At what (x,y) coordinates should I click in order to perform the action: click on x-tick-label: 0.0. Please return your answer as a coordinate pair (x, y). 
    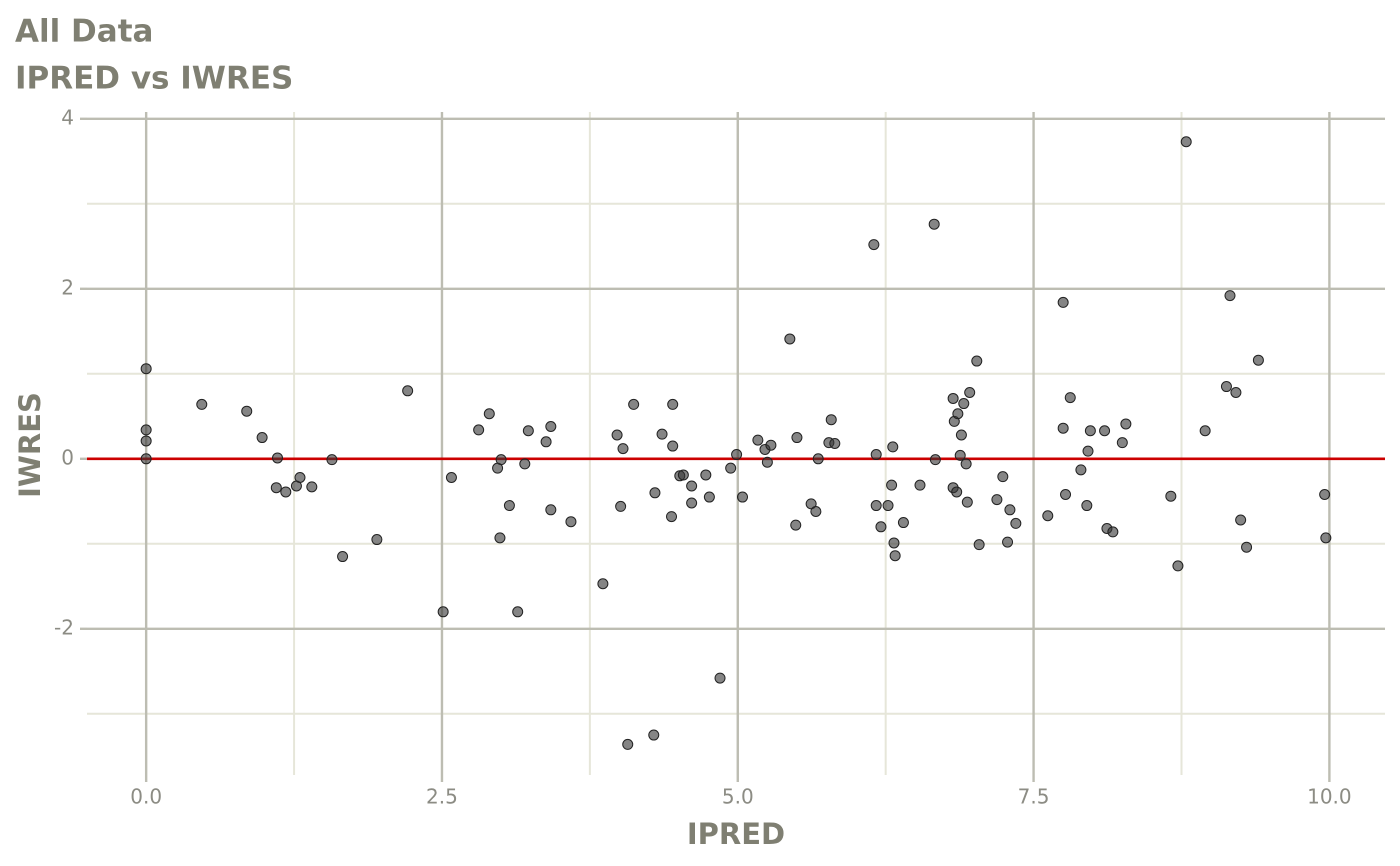
    Looking at the image, I should click on (146, 797).